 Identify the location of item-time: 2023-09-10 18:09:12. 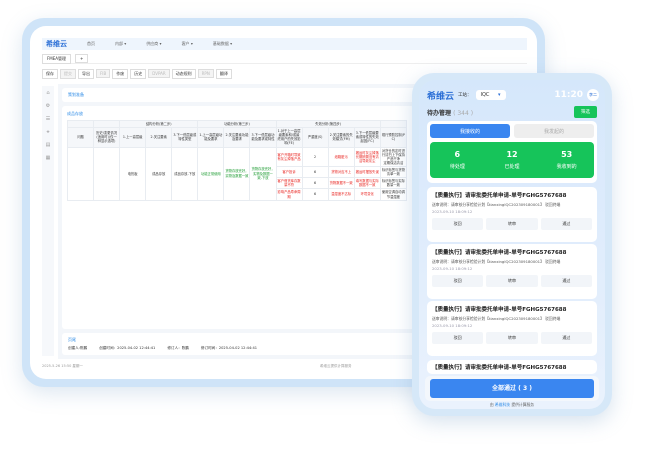
(452, 269).